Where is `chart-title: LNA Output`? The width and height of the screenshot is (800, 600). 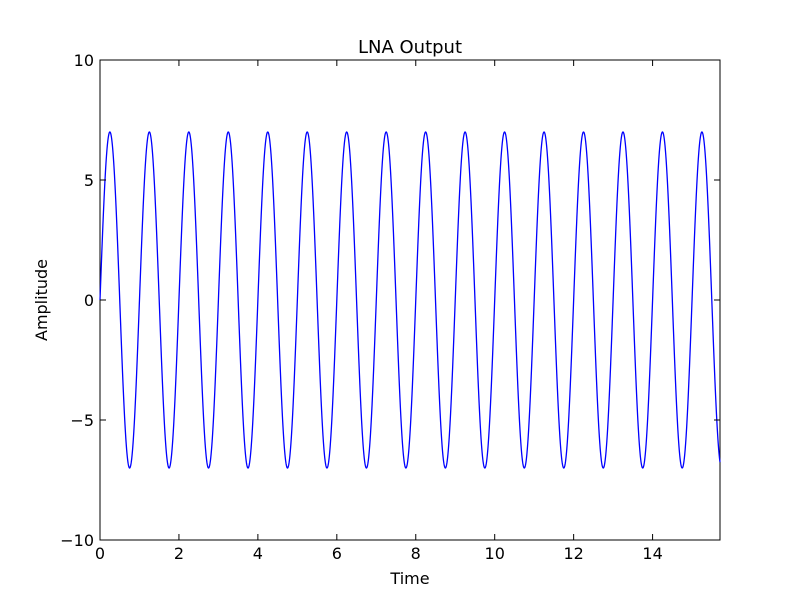
chart-title: LNA Output is located at coordinates (410, 47).